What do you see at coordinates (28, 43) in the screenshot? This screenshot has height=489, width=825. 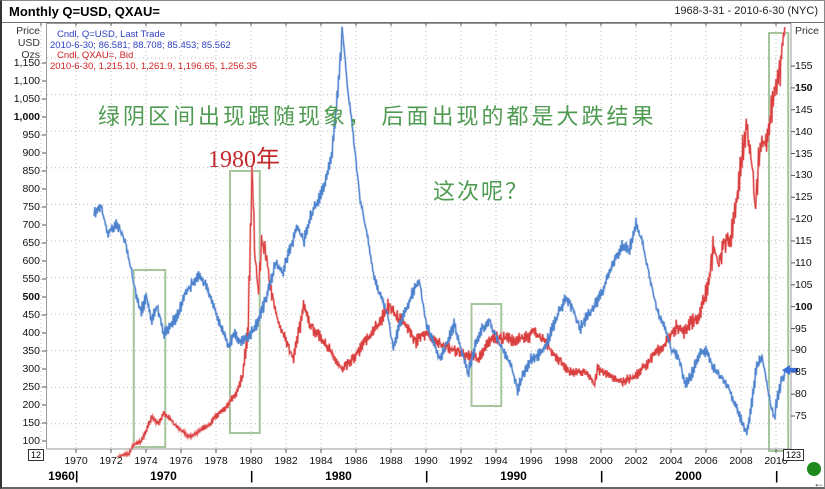 I see `left-axis-unit-line: USD` at bounding box center [28, 43].